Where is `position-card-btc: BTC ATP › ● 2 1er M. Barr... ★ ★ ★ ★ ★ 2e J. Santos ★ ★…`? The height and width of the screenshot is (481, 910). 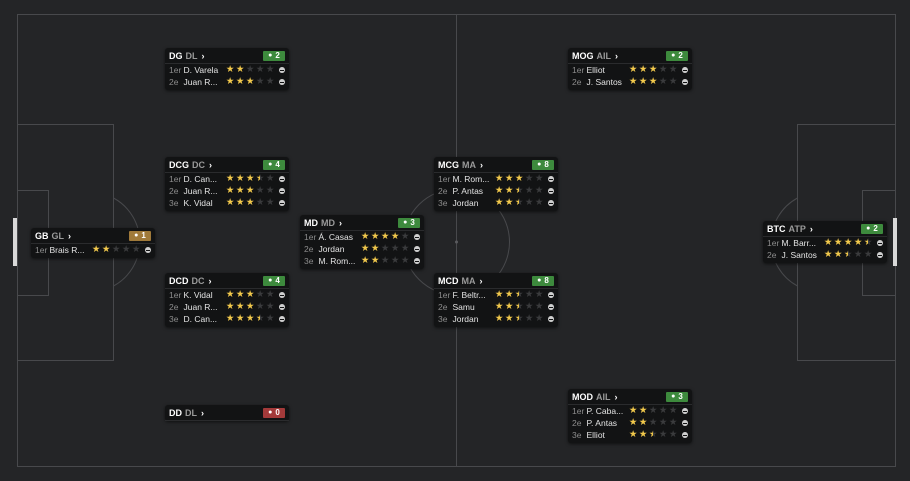
position-card-btc: BTC ATP › ● 2 1er M. Barr... ★ ★ ★ ★ ★ 2e J. Santos ★ ★… is located at coordinates (825, 242).